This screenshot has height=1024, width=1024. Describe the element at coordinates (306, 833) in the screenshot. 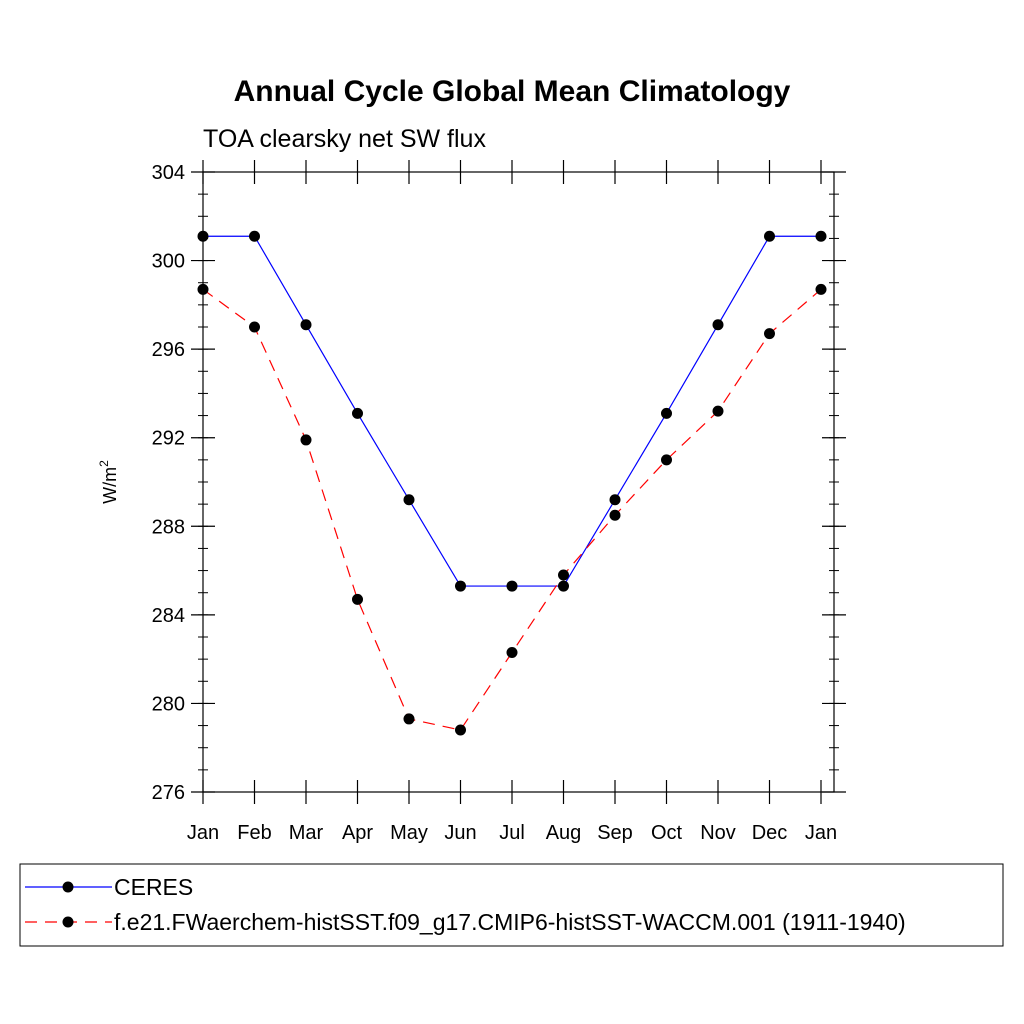

I see `x-tick-label: Mar` at that location.